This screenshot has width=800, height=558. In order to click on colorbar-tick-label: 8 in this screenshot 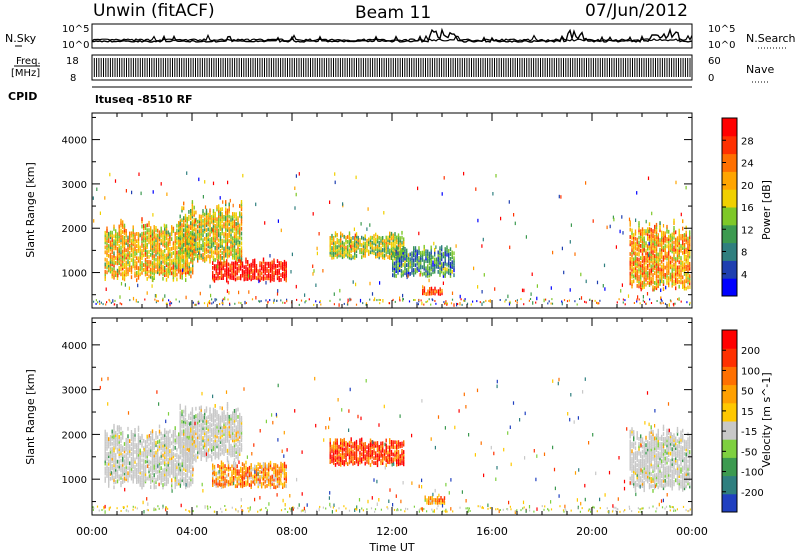, I will do `click(744, 253)`.